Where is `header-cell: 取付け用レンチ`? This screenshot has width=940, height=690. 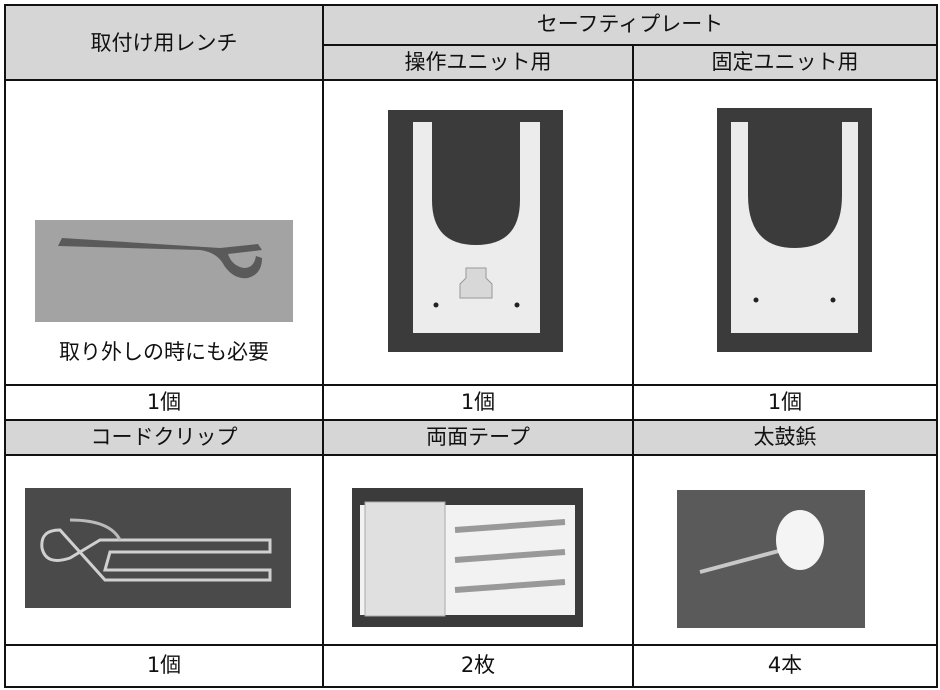 header-cell: 取付け用レンチ is located at coordinates (164, 43).